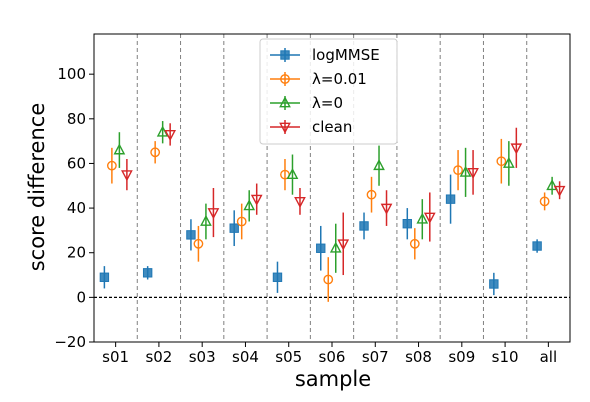  I want to click on x-tick-label: s01, so click(115, 357).